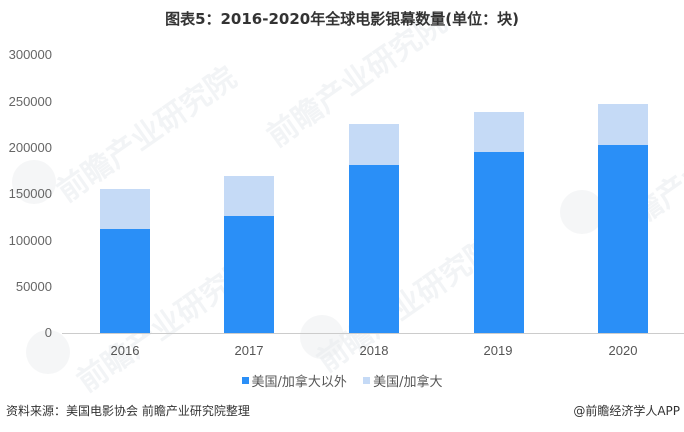  What do you see at coordinates (48, 332) in the screenshot?
I see `y-tick-label: 0` at bounding box center [48, 332].